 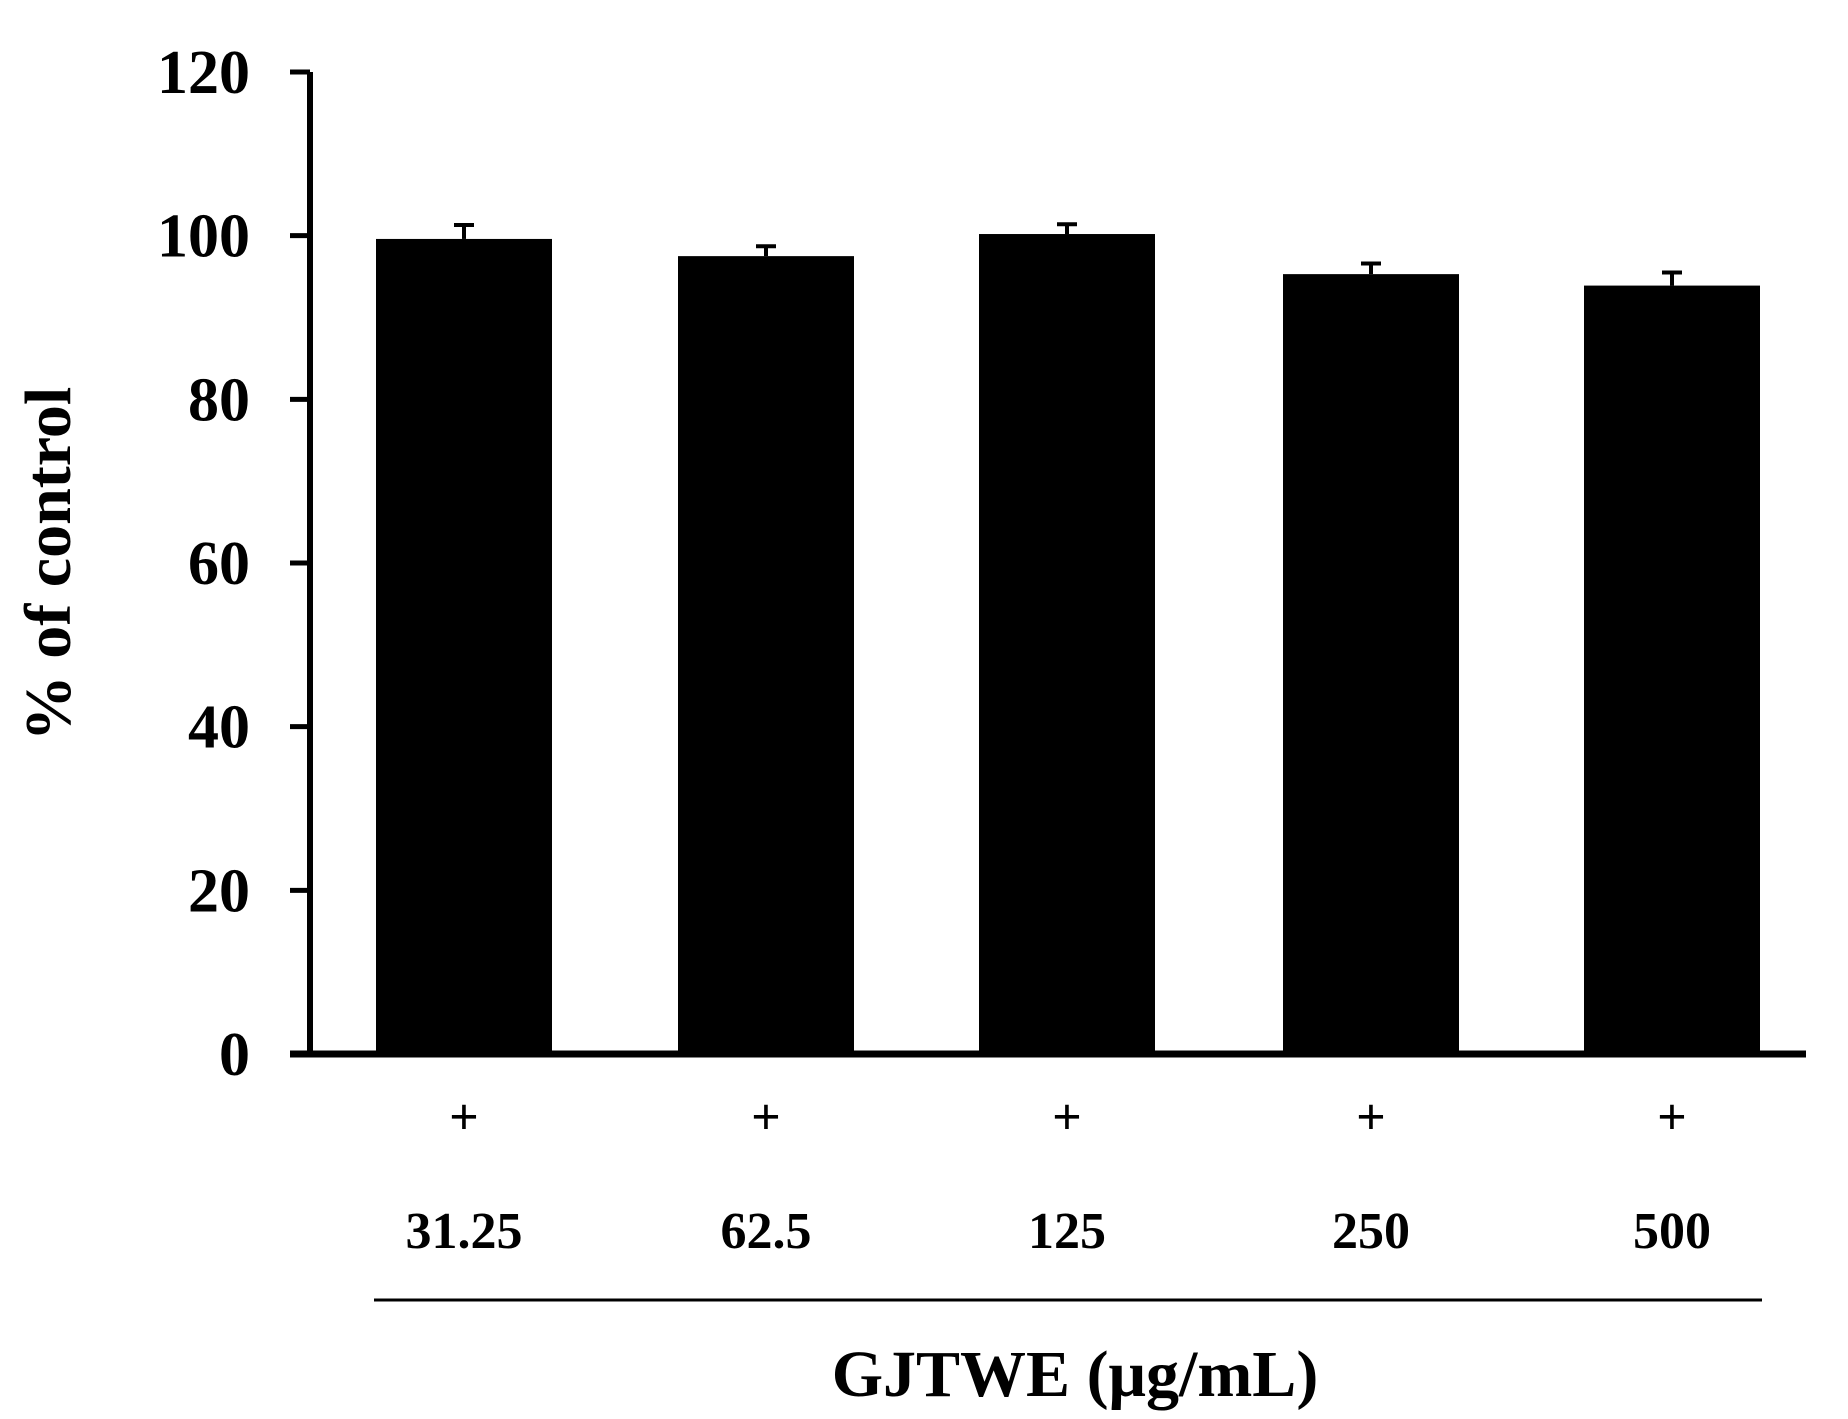 I want to click on x-tick-label-62.5: 62.5, so click(x=766, y=1231).